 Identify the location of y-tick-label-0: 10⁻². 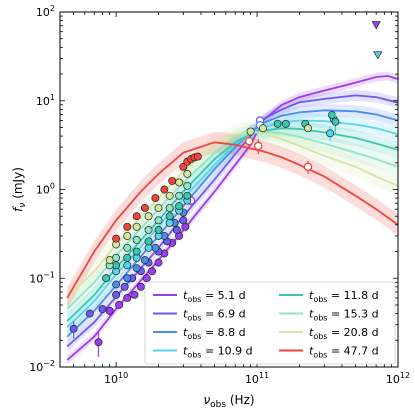
(42, 366).